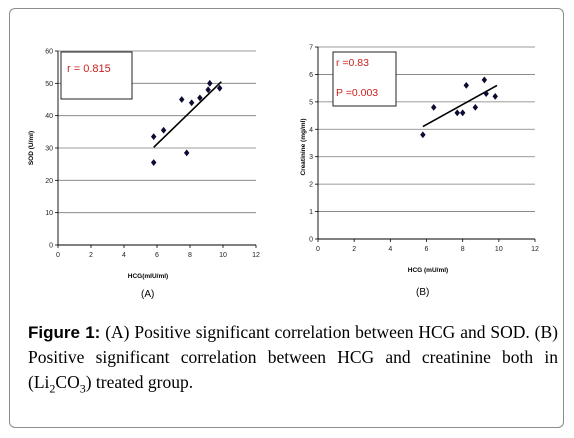 This screenshot has width=574, height=438. Describe the element at coordinates (139, 382) in the screenshot. I see `caption-text-3: ) treated group.` at that location.